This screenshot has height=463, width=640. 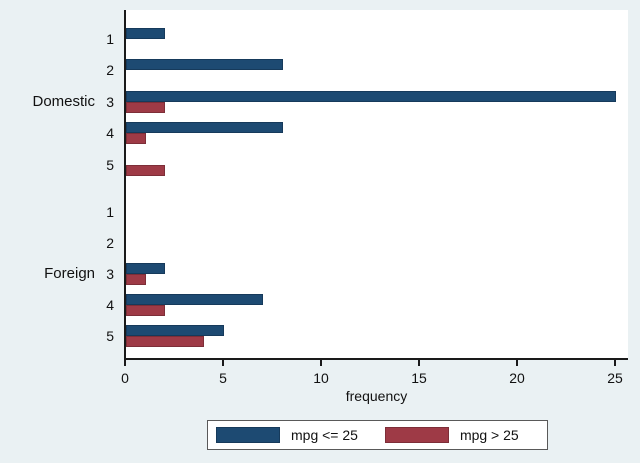 What do you see at coordinates (376, 359) in the screenshot?
I see `x-axis-line` at bounding box center [376, 359].